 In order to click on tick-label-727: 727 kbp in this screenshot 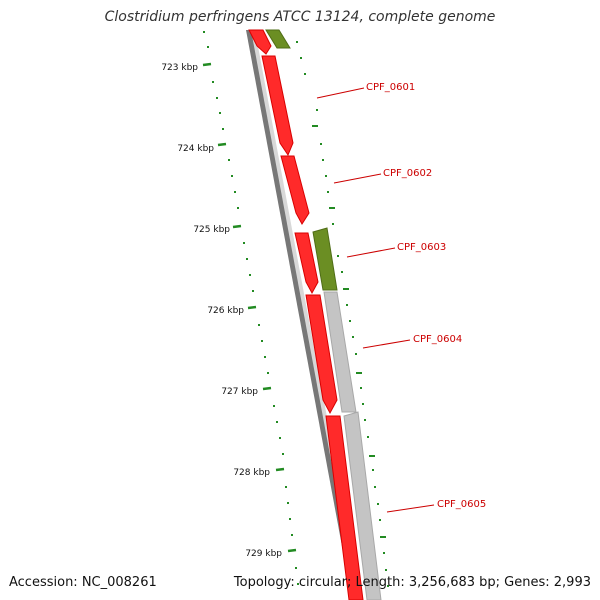, I will do `click(239, 392)`.